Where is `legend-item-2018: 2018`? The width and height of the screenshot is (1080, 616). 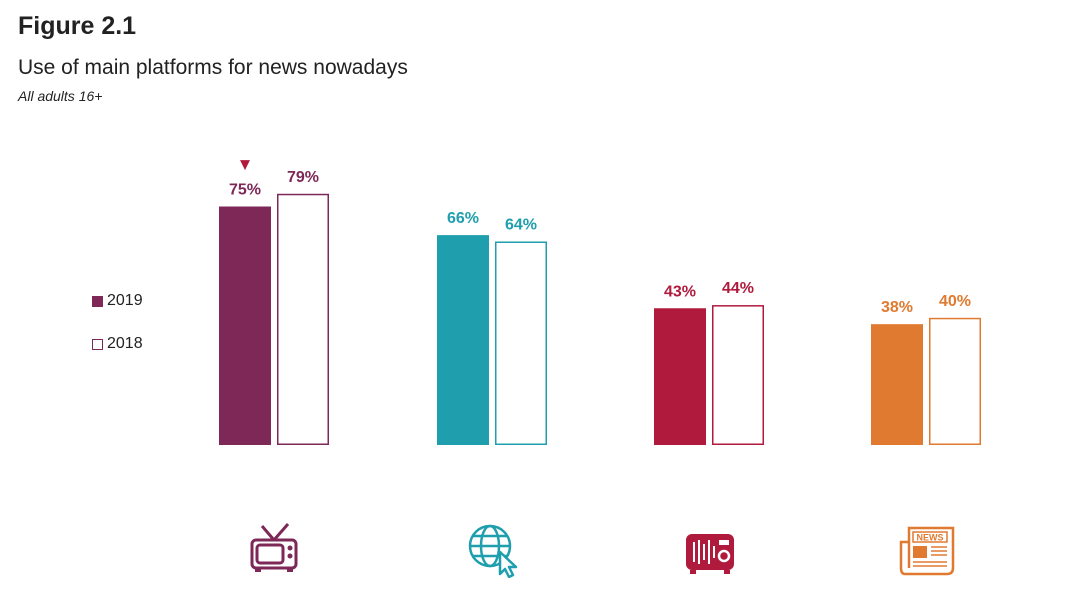
legend-item-2018: 2018 is located at coordinates (117, 344).